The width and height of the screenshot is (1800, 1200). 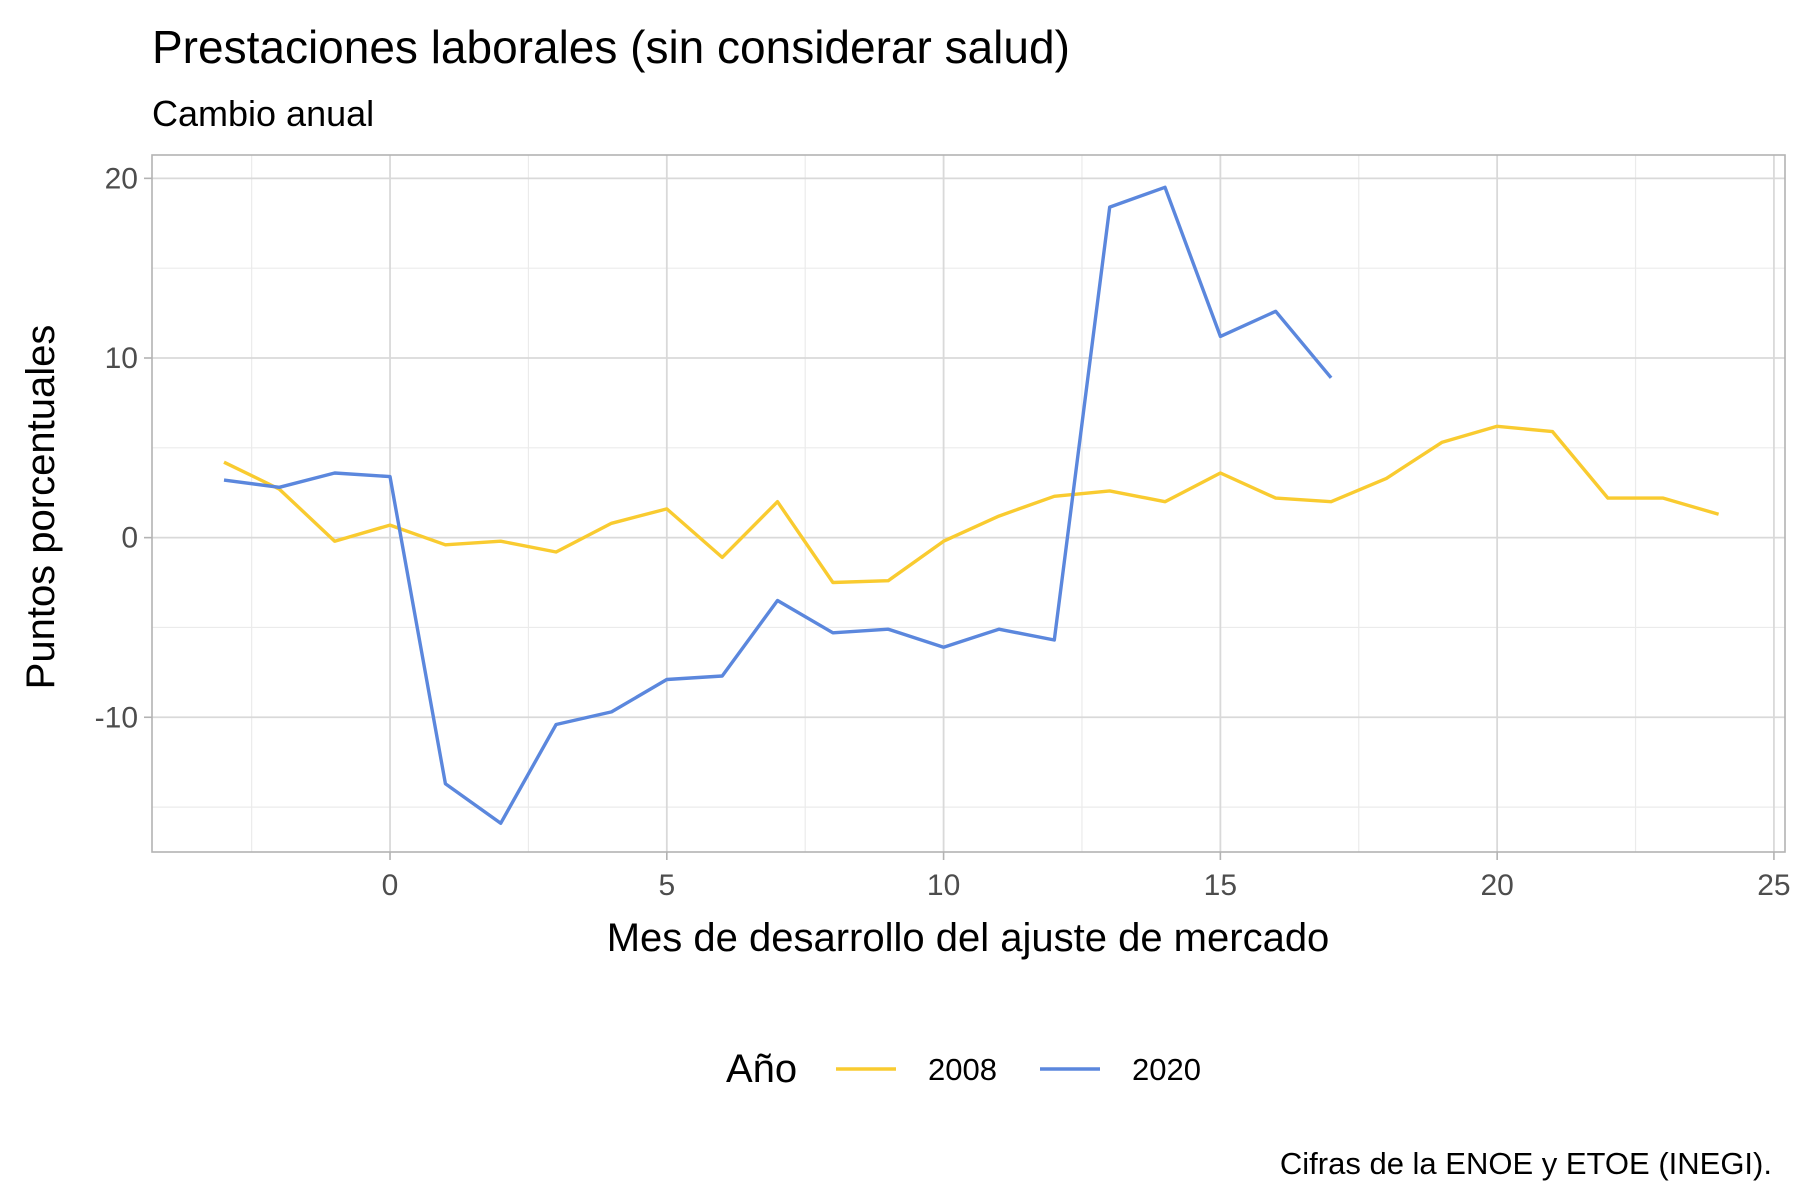 What do you see at coordinates (121, 178) in the screenshot?
I see `y-tick-label: 20` at bounding box center [121, 178].